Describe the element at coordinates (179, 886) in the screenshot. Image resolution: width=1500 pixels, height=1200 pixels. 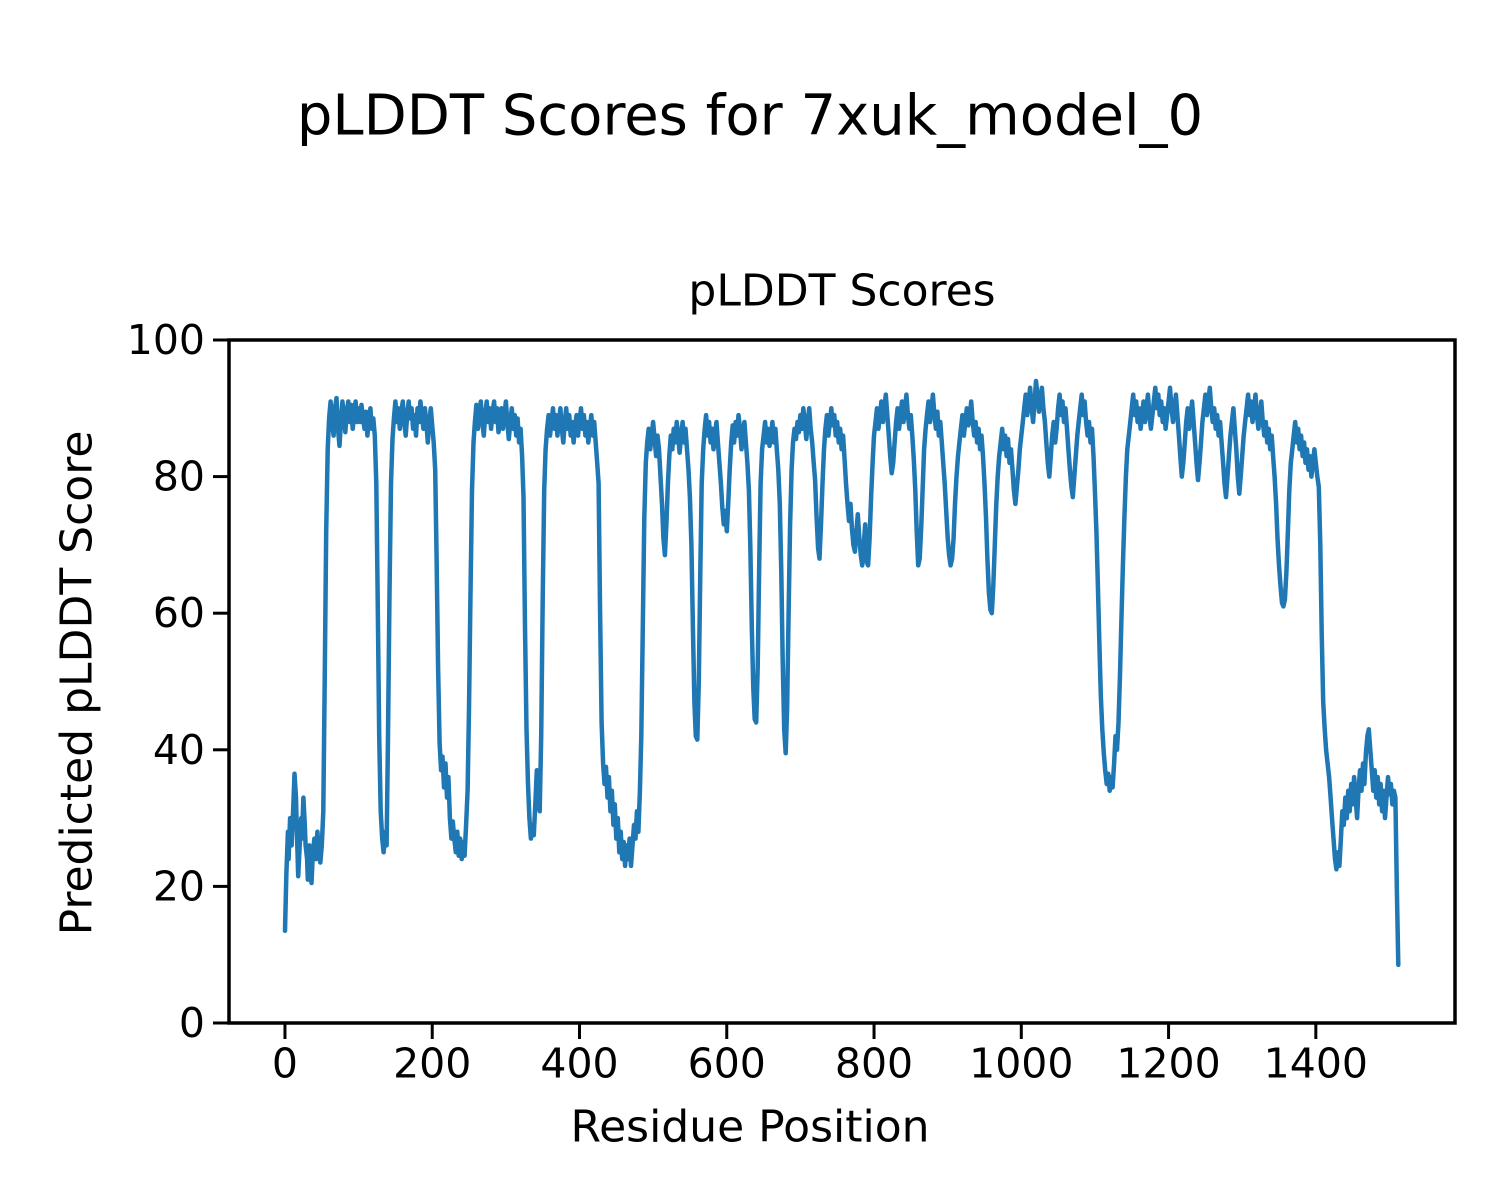
I see `y-tick-label: 20` at that location.